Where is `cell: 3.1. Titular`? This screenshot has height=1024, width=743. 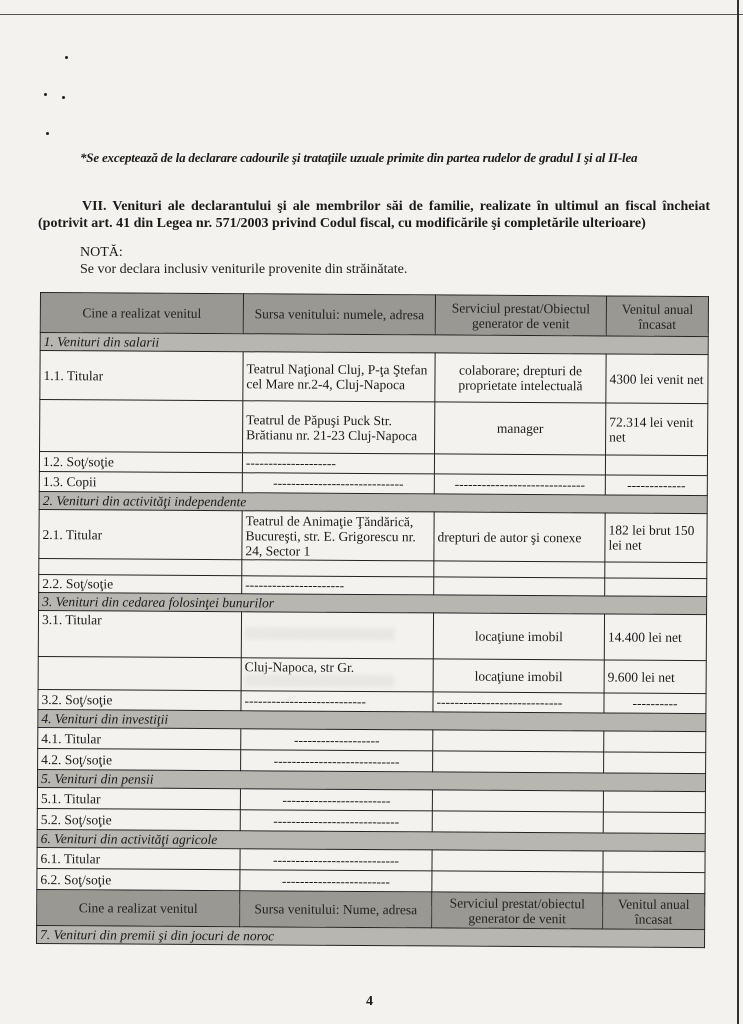 cell: 3.1. Titular is located at coordinates (140, 634).